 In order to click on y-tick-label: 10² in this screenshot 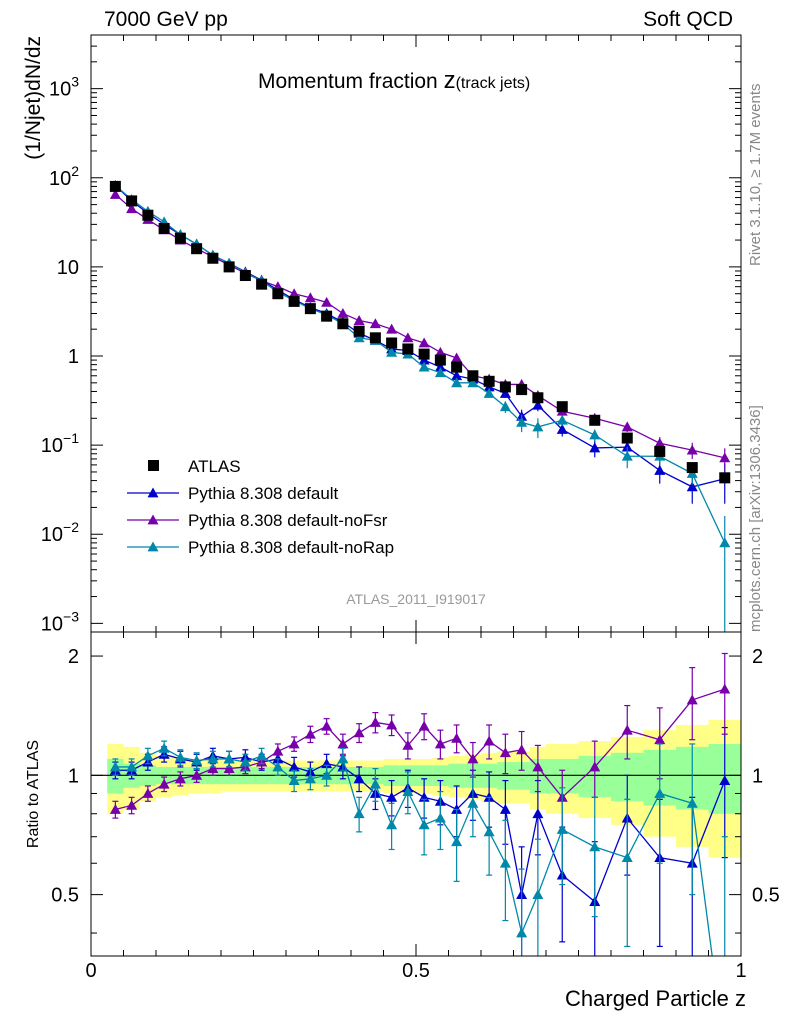, I will do `click(64, 176)`.